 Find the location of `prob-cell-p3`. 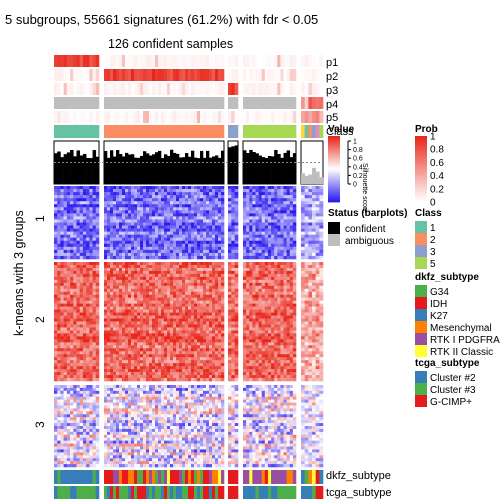

prob-cell-p3 is located at coordinates (121, 89).